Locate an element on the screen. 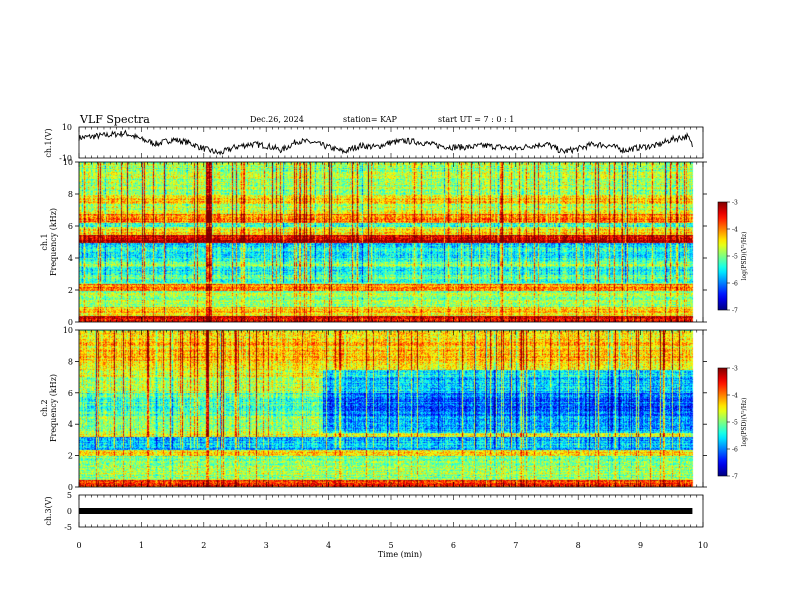 The image size is (792, 612). ch1-waveform-panel: 10 -10 ch.1(V) is located at coordinates (374, 143).